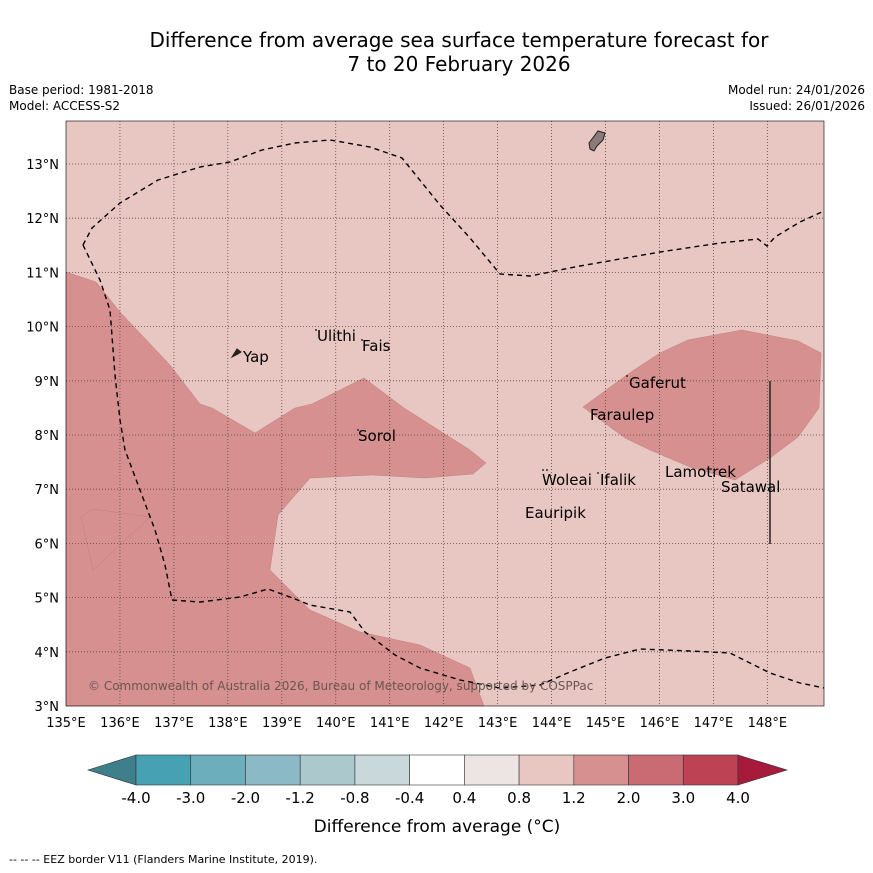 Image resolution: width=873 pixels, height=873 pixels. Describe the element at coordinates (683, 798) in the screenshot. I see `colorbar-tick: 3.0` at that location.